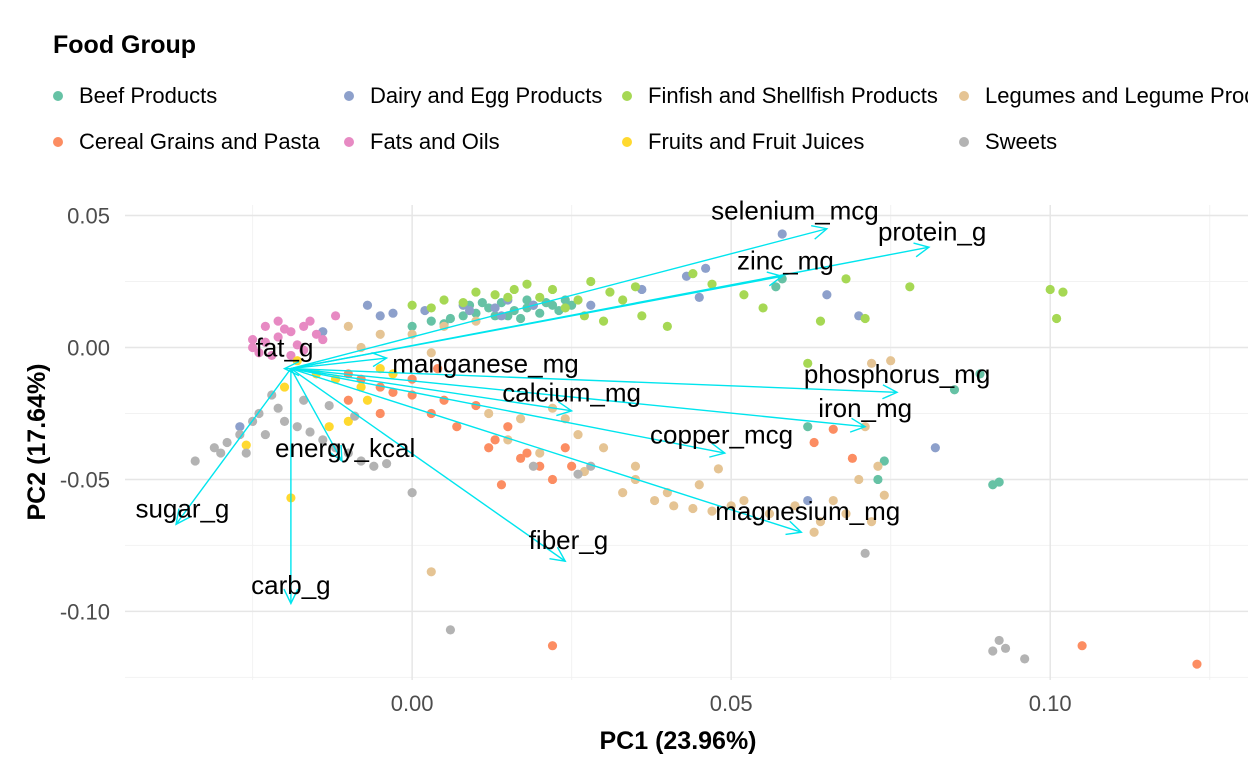  What do you see at coordinates (135, 96) in the screenshot?
I see `legend-item-beef: Beef Products` at bounding box center [135, 96].